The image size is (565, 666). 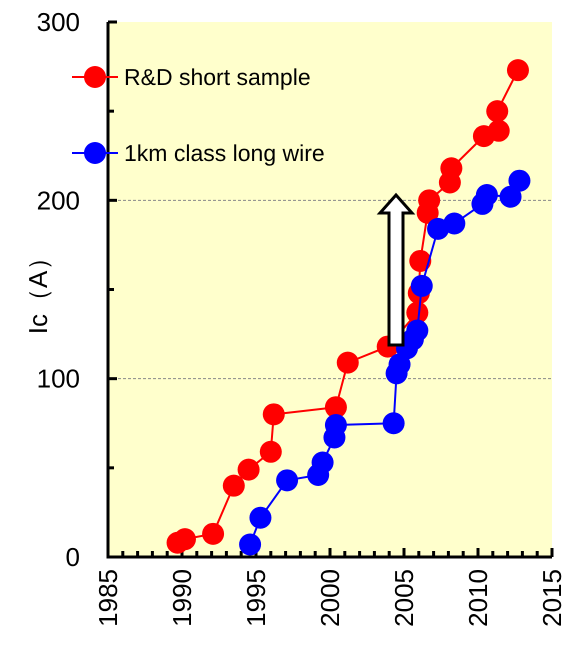 I want to click on x-tick-label: 2015, so click(x=551, y=598).